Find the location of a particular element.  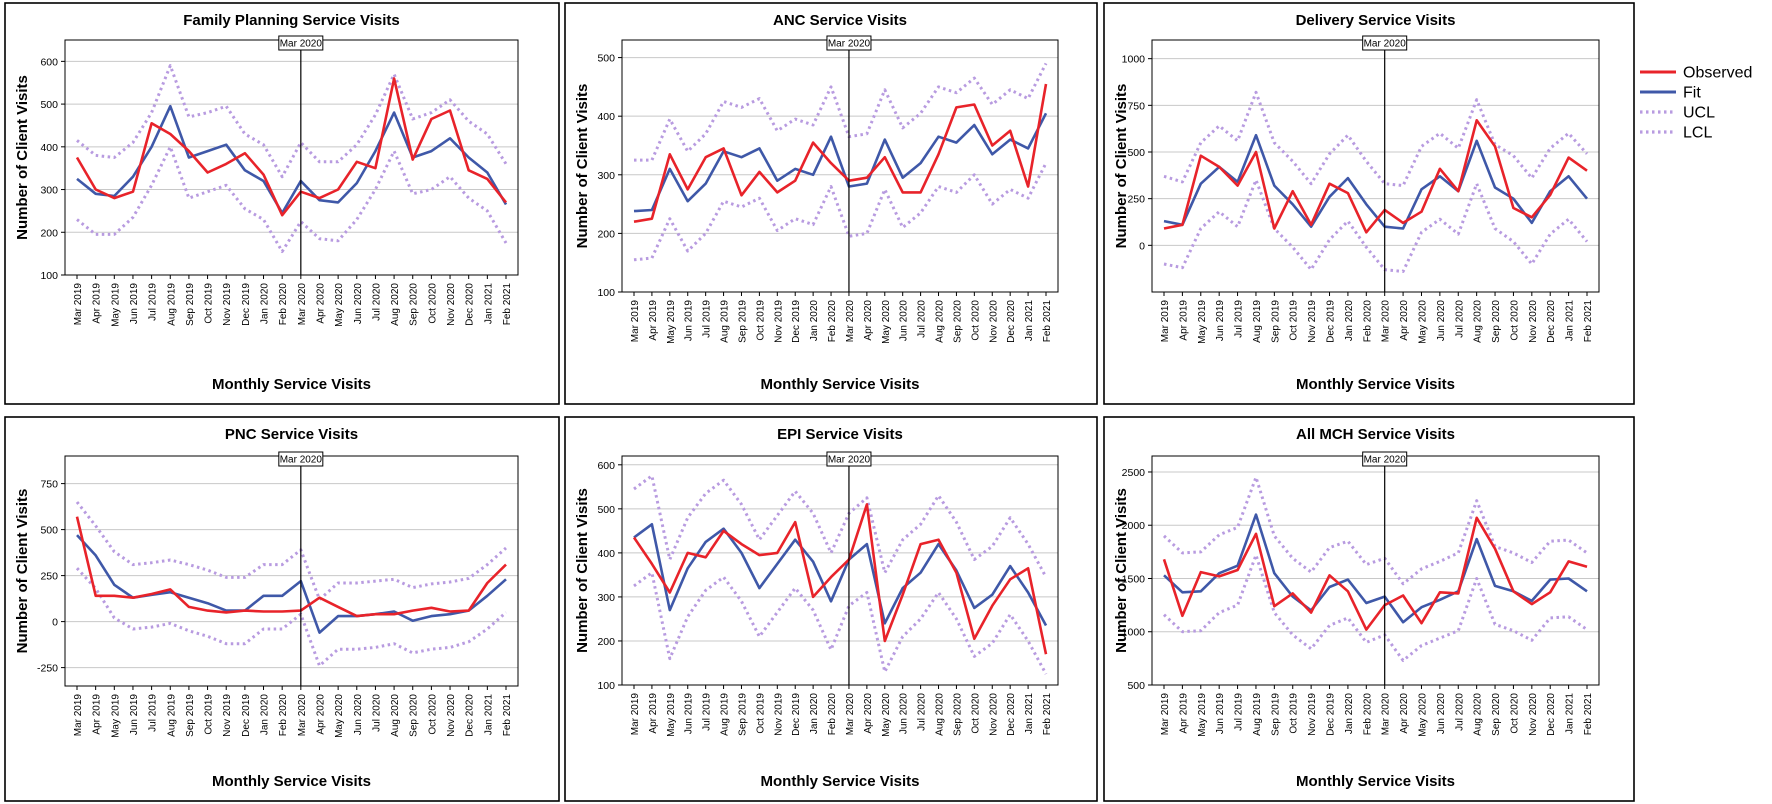

chart-title: Family Planning Service Visits is located at coordinates (291, 20).